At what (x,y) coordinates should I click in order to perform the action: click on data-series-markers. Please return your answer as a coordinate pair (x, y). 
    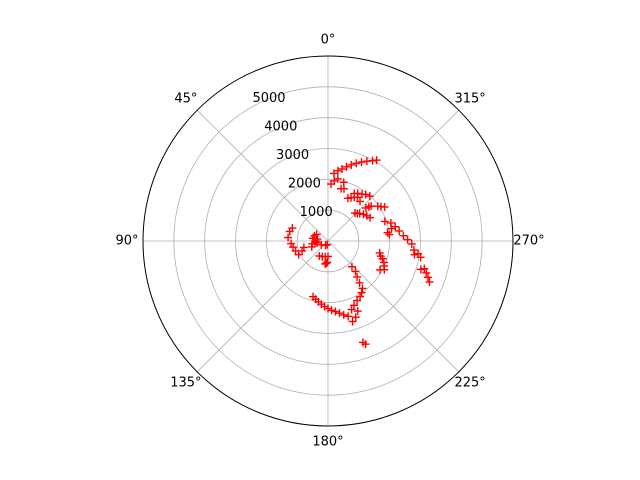
    Looking at the image, I should click on (359, 252).